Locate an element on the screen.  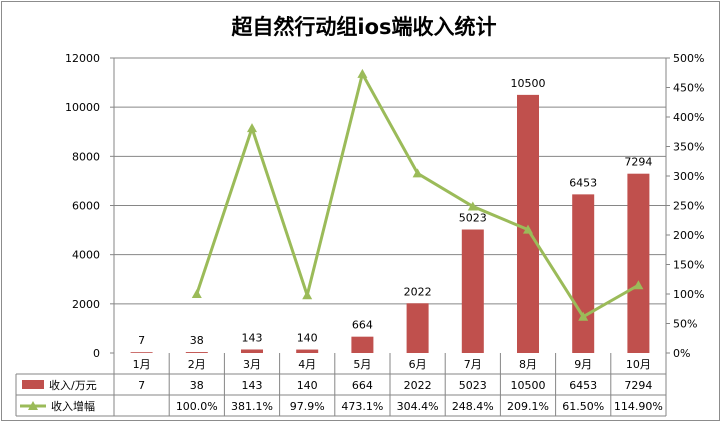
right-axis-tick-label: 450% is located at coordinates (688, 88).